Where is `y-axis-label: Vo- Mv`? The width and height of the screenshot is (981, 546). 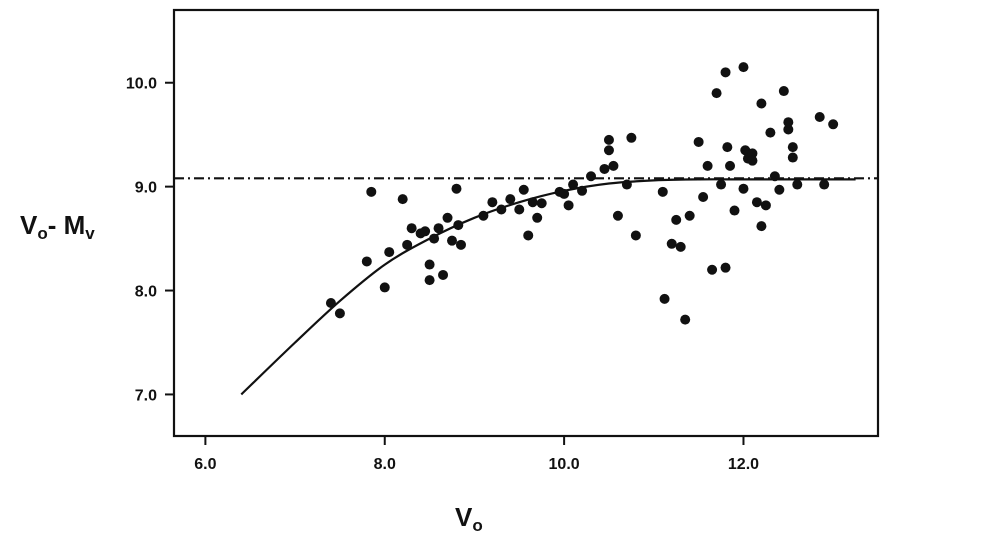 y-axis-label: Vo- Mv is located at coordinates (57, 226).